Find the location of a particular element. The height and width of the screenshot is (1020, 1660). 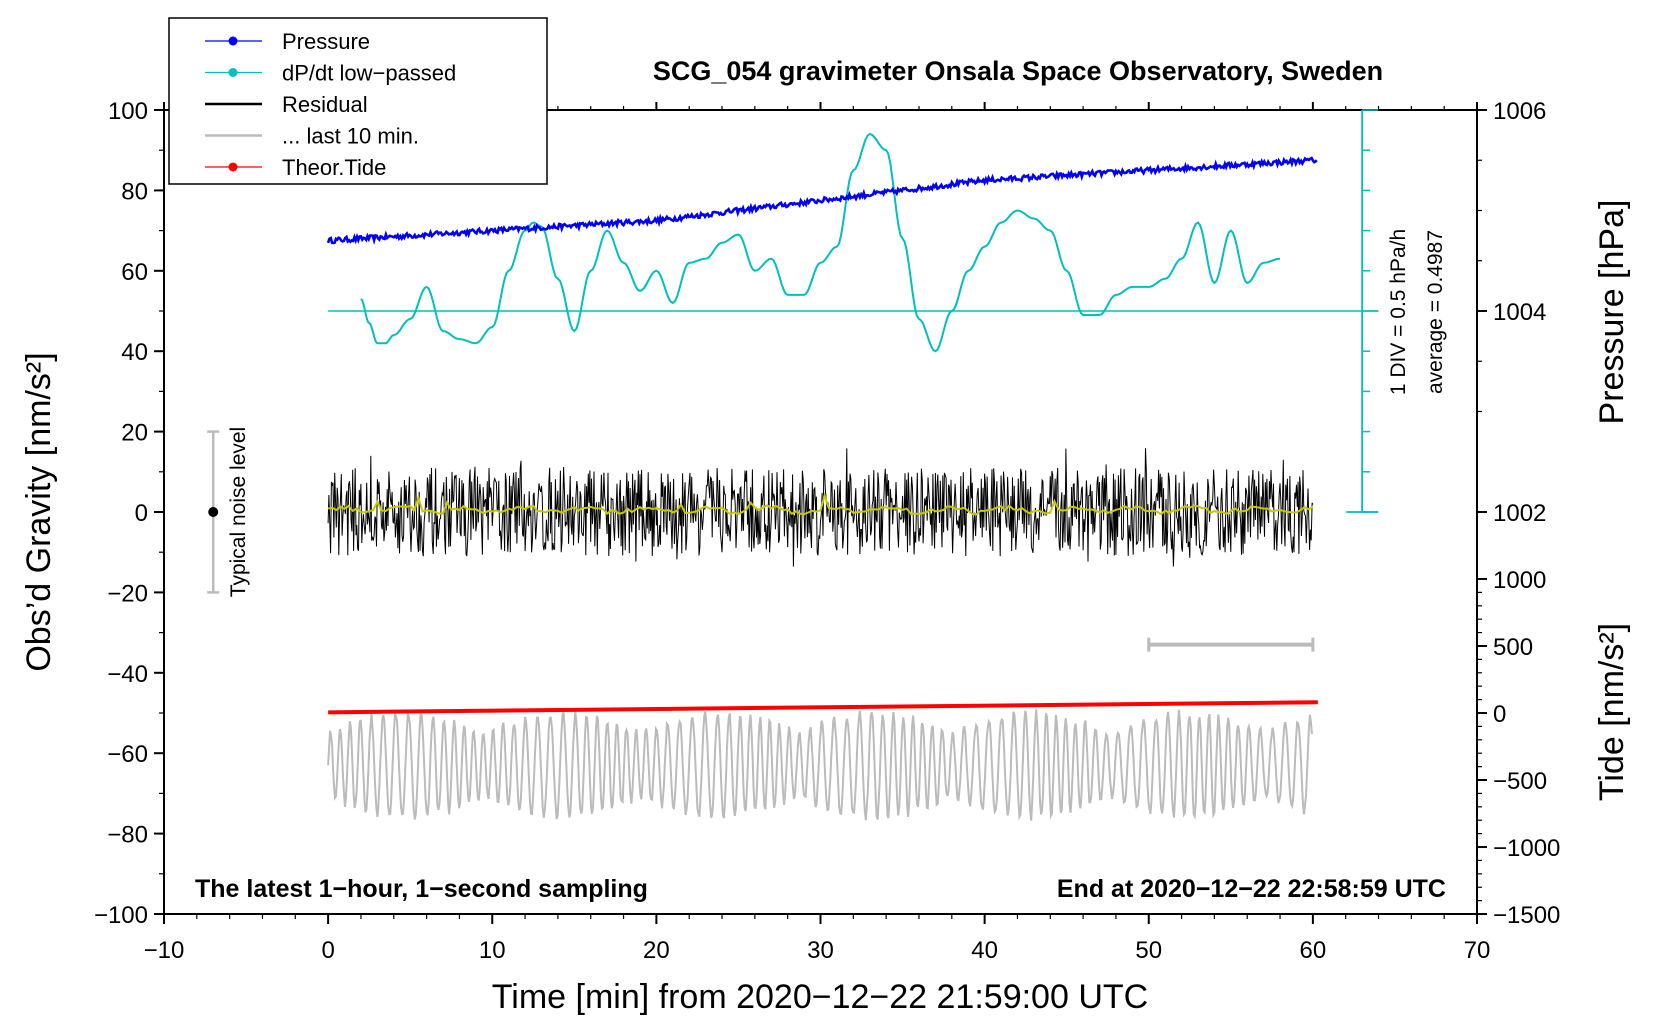

y-tick-label: −100 is located at coordinates (121, 915).